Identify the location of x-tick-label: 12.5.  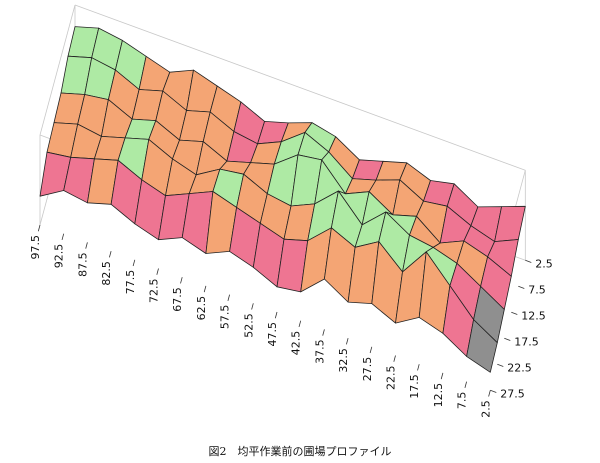
(438, 395).